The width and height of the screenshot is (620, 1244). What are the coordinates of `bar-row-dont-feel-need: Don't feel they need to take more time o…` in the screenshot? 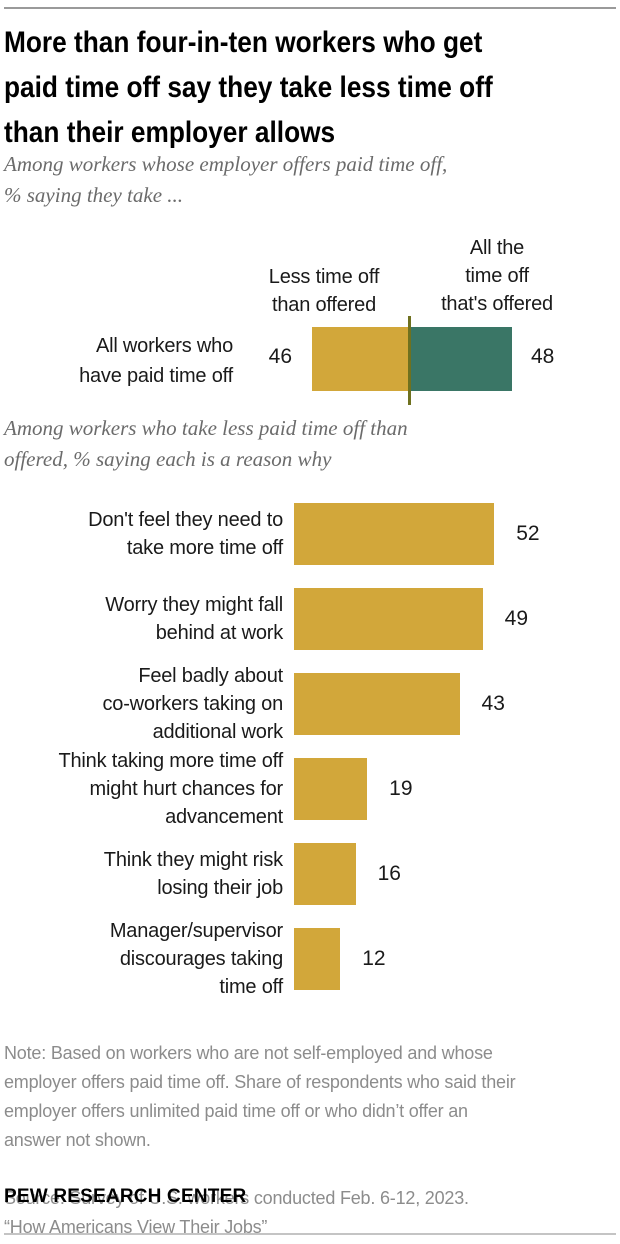 It's located at (310, 534).